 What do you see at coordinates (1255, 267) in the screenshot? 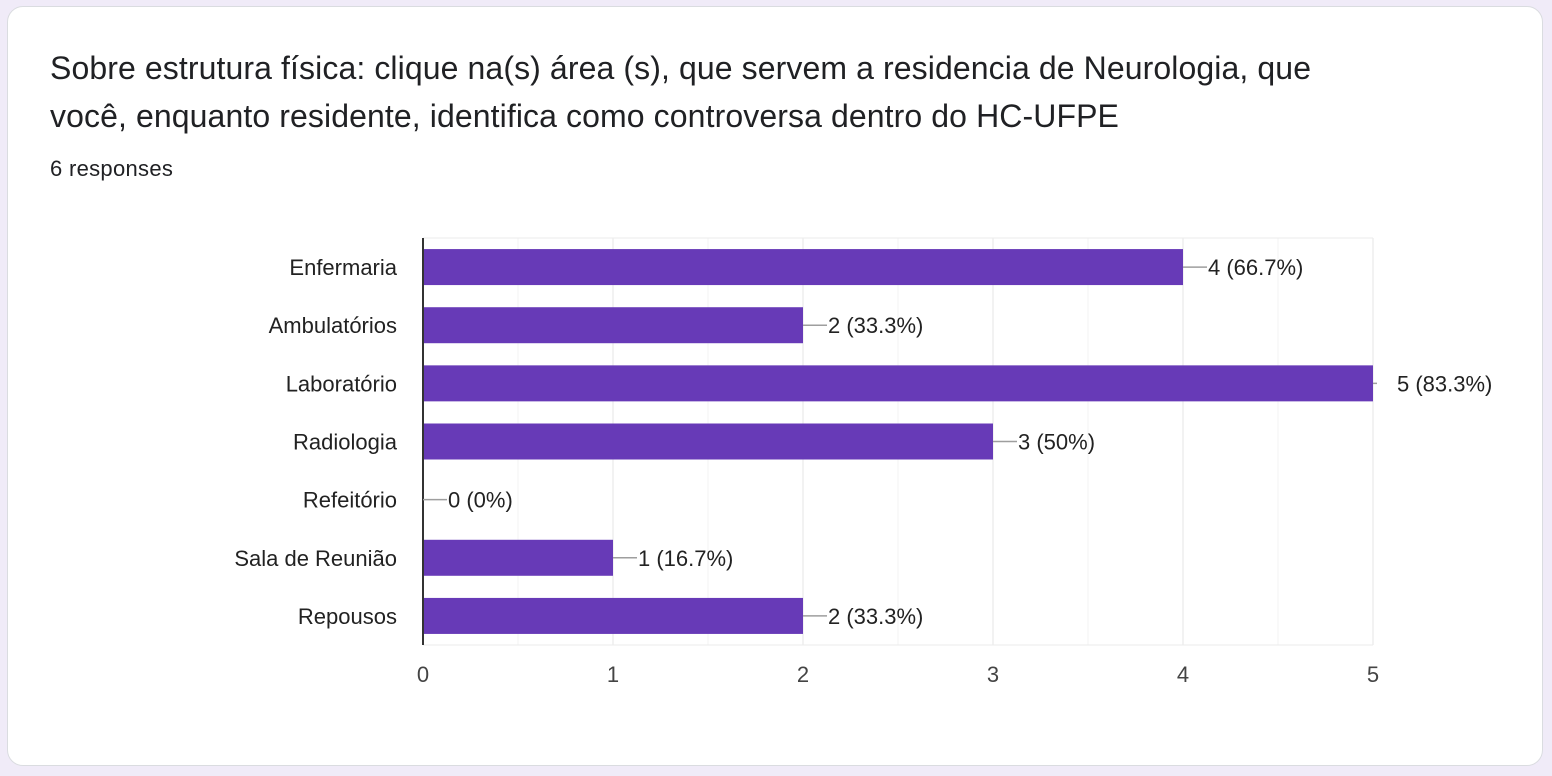
I see `data-label: 4 (66.7%)` at bounding box center [1255, 267].